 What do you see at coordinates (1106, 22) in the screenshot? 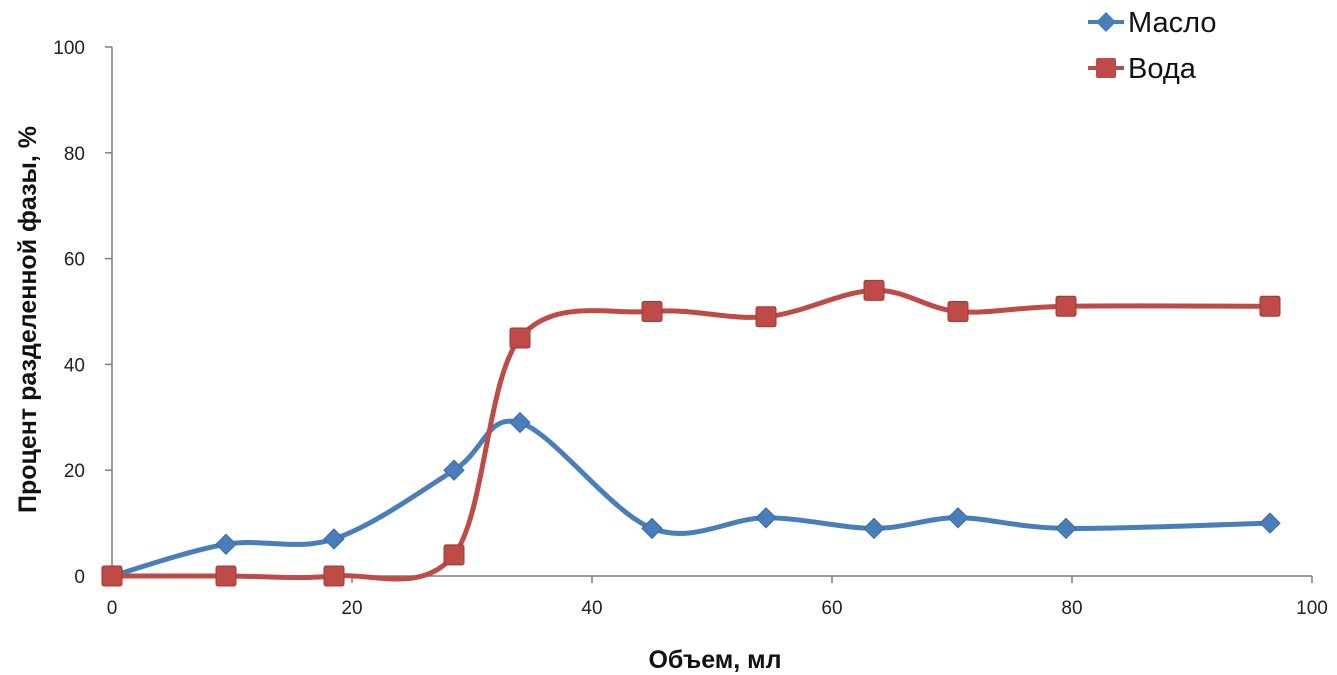
I see `legend-diamond-marker` at bounding box center [1106, 22].